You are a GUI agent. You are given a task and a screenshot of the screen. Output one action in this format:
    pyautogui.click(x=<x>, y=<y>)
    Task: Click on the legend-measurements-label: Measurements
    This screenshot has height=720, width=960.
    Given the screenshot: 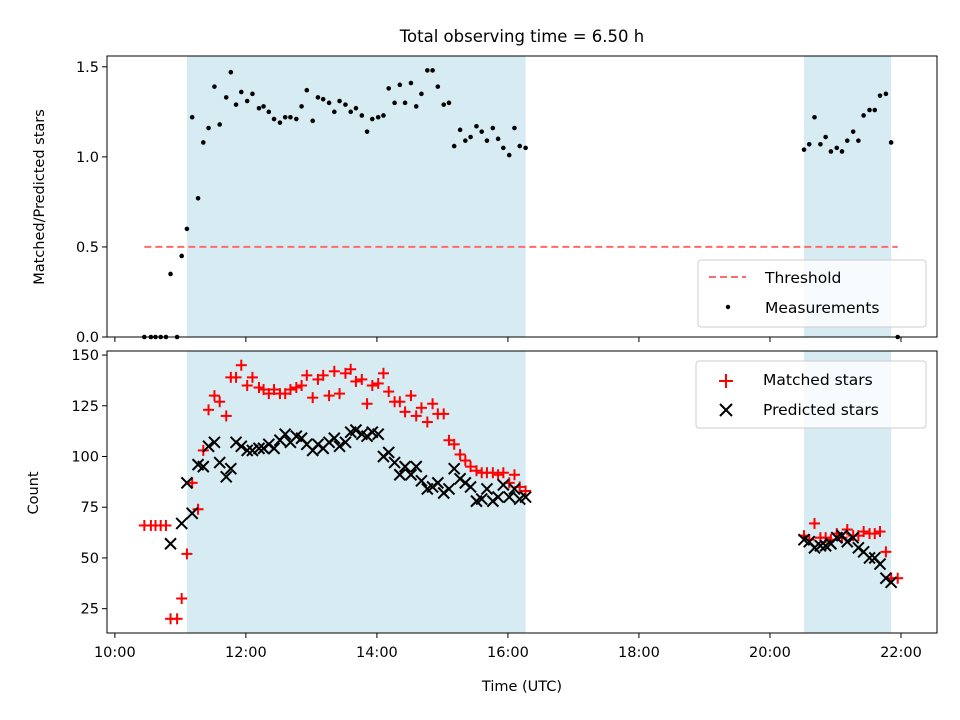 What is the action you would take?
    pyautogui.click(x=822, y=308)
    